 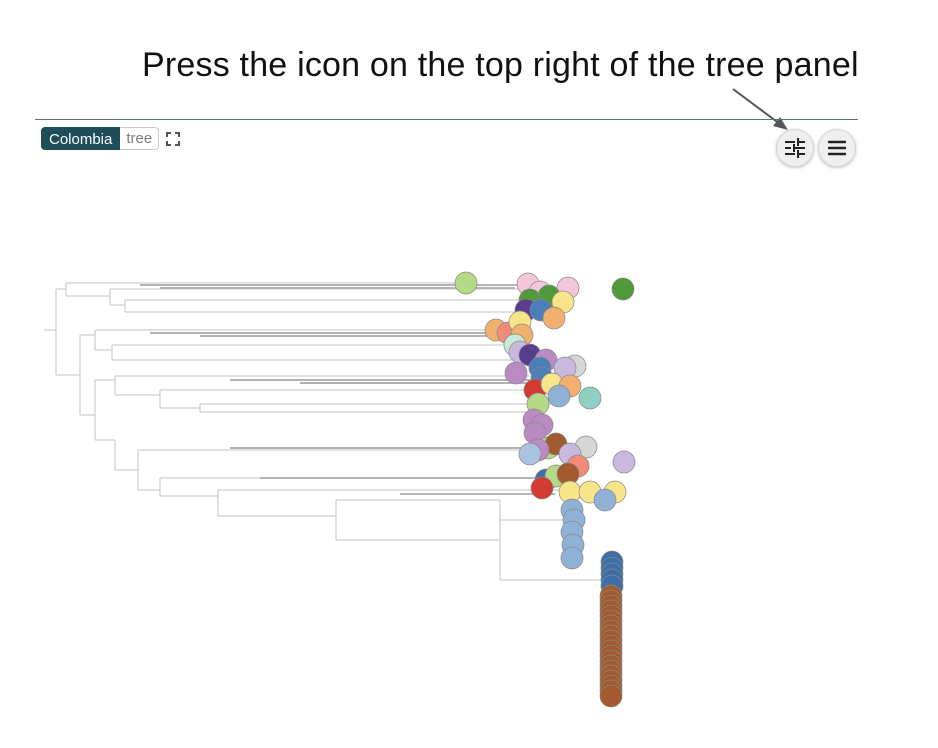 What do you see at coordinates (446, 119) in the screenshot?
I see `panel-divider` at bounding box center [446, 119].